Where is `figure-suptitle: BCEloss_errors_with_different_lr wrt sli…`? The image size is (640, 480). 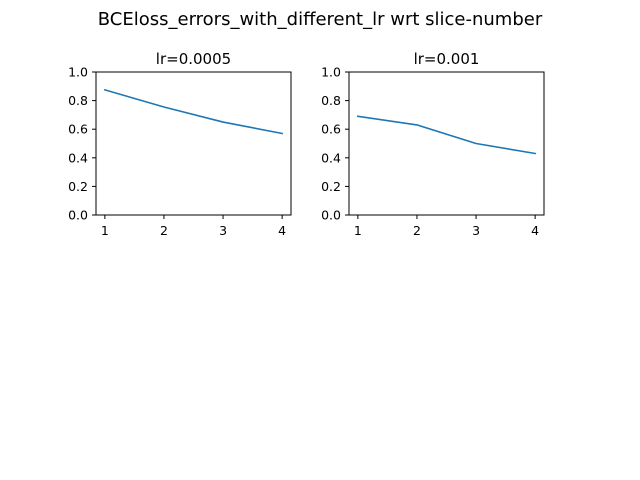
figure-suptitle: BCEloss_errors_with_different_lr wrt sli… is located at coordinates (320, 19).